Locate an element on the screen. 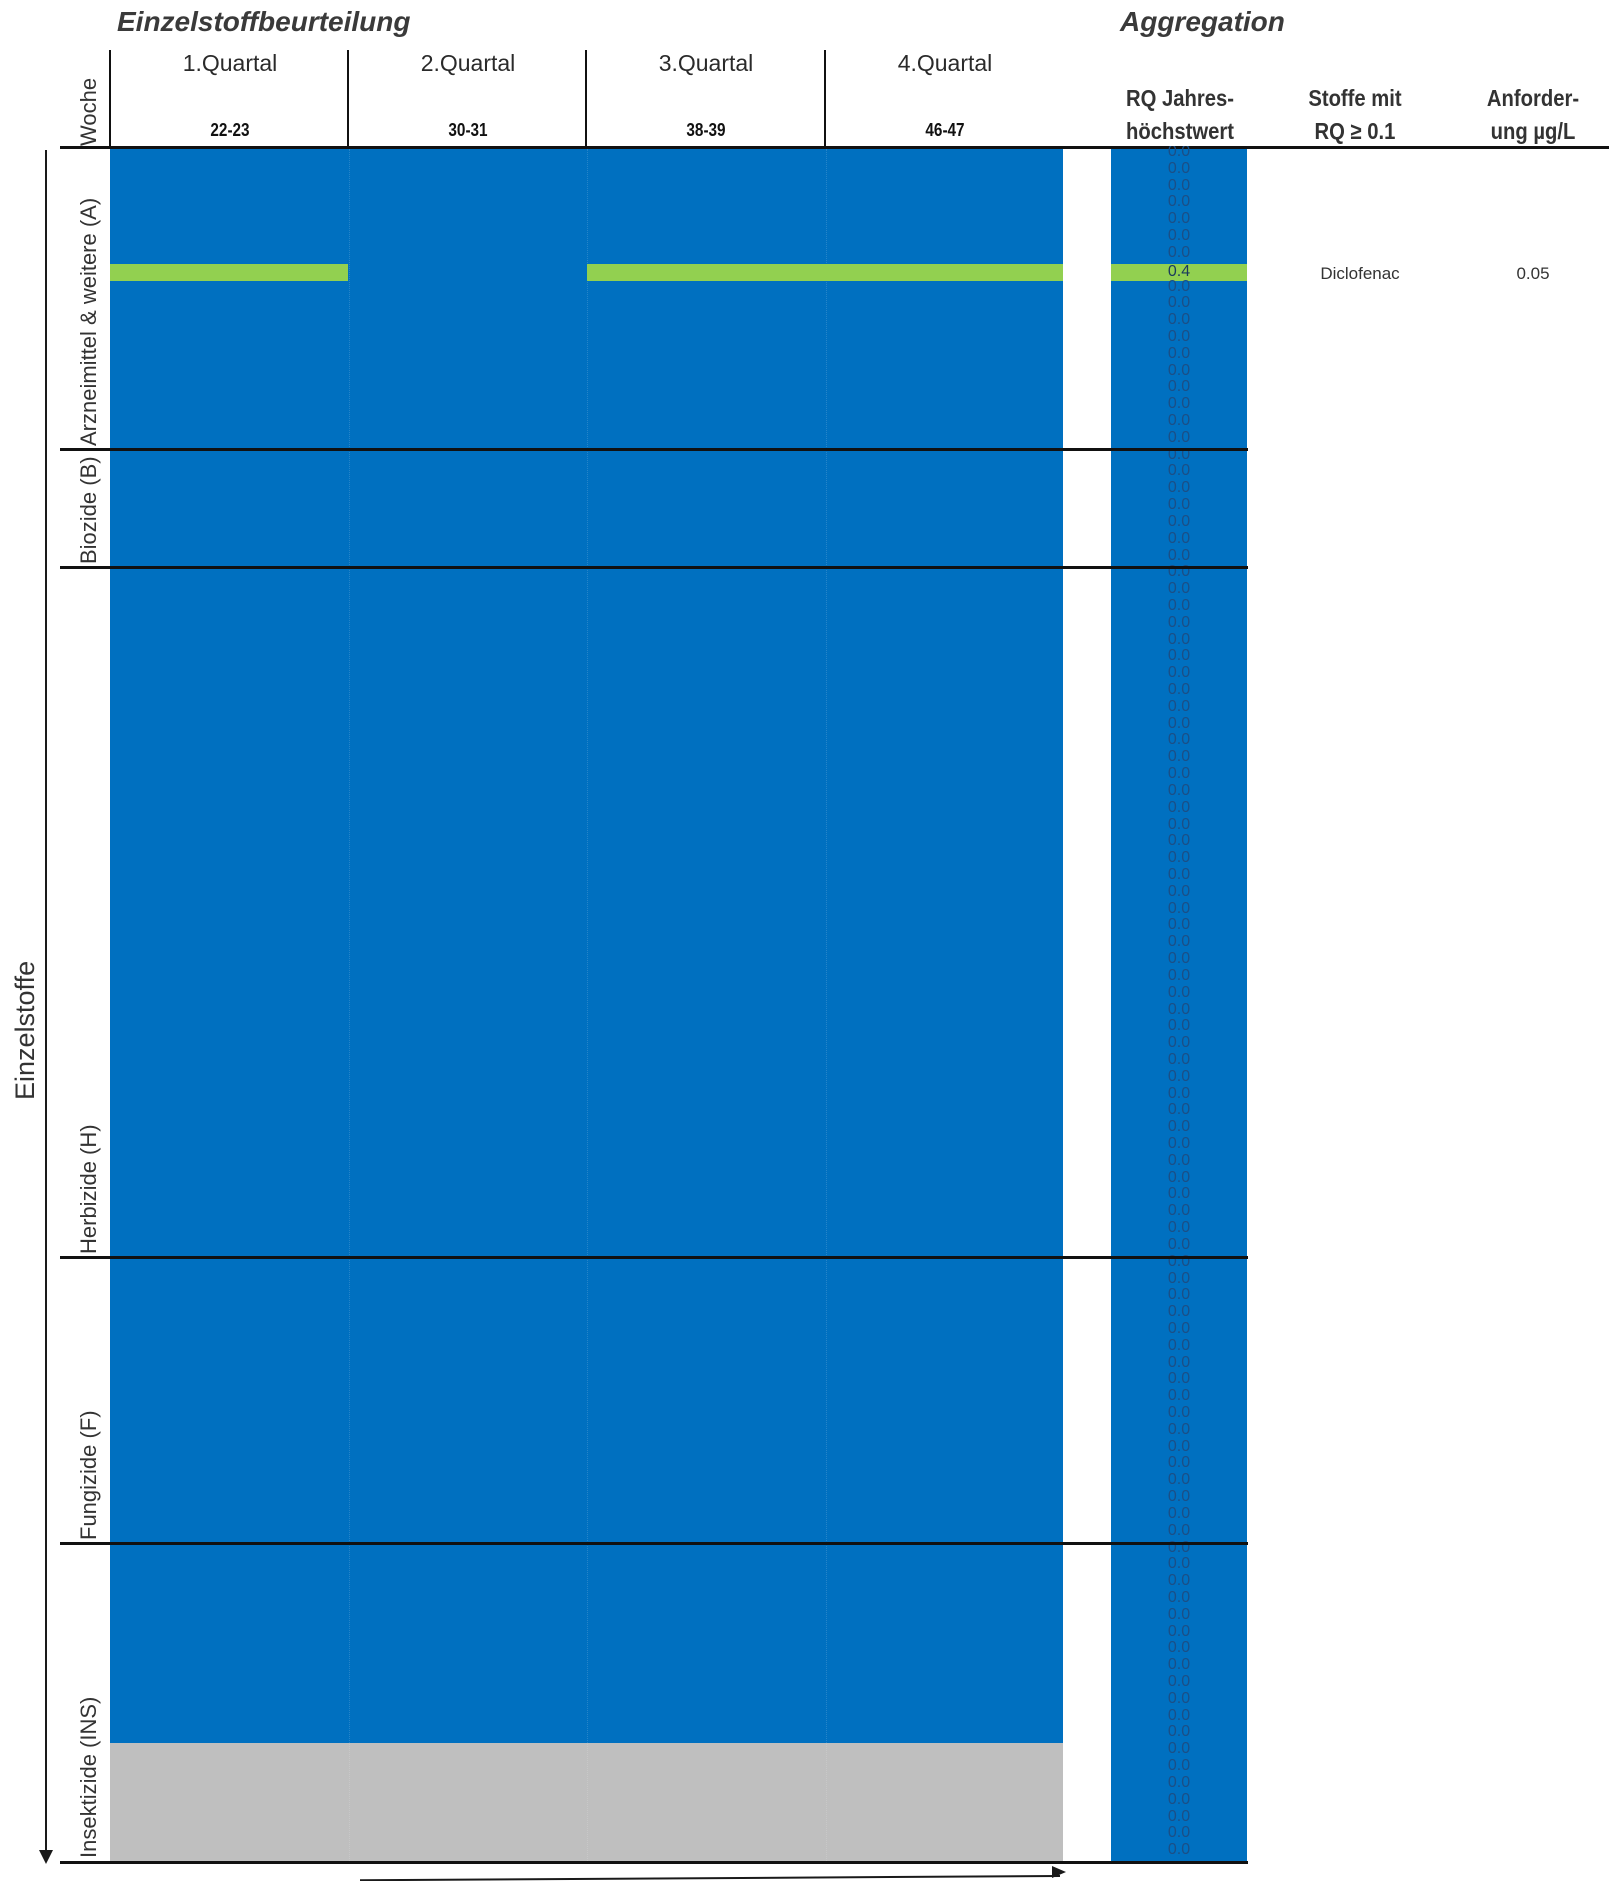 Image resolution: width=1609 pixels, height=1881 pixels. agg-header-anforderung-line1: Anforder- is located at coordinates (1533, 98).